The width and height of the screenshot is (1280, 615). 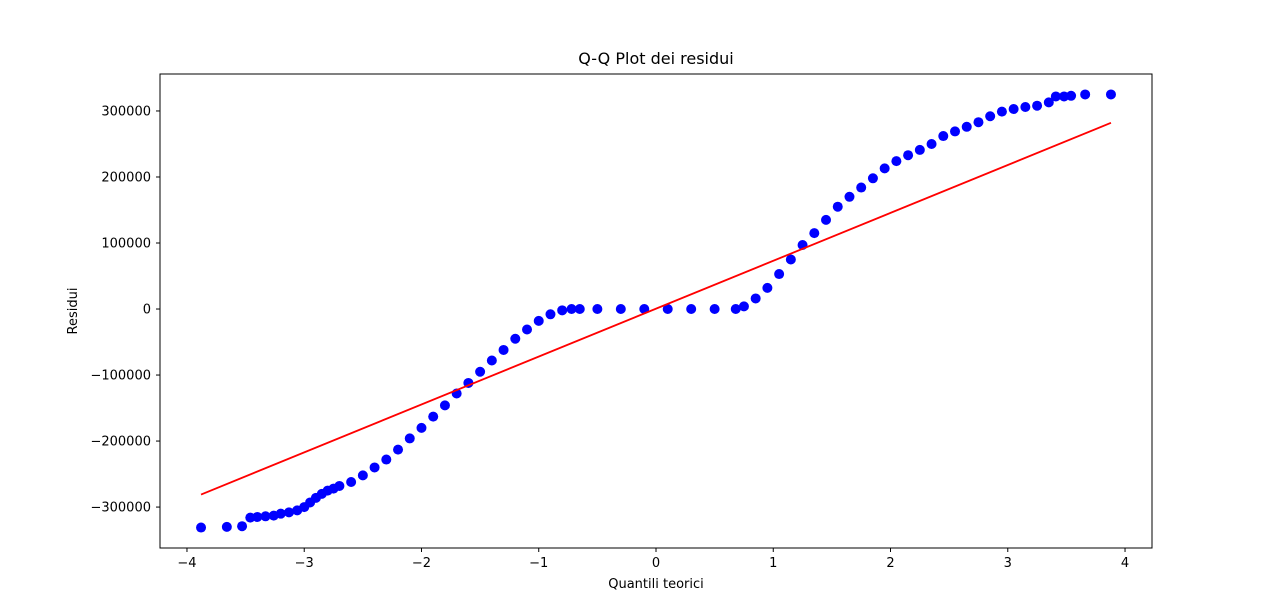 I want to click on x-axis-title: Quantili teorici, so click(x=656, y=584).